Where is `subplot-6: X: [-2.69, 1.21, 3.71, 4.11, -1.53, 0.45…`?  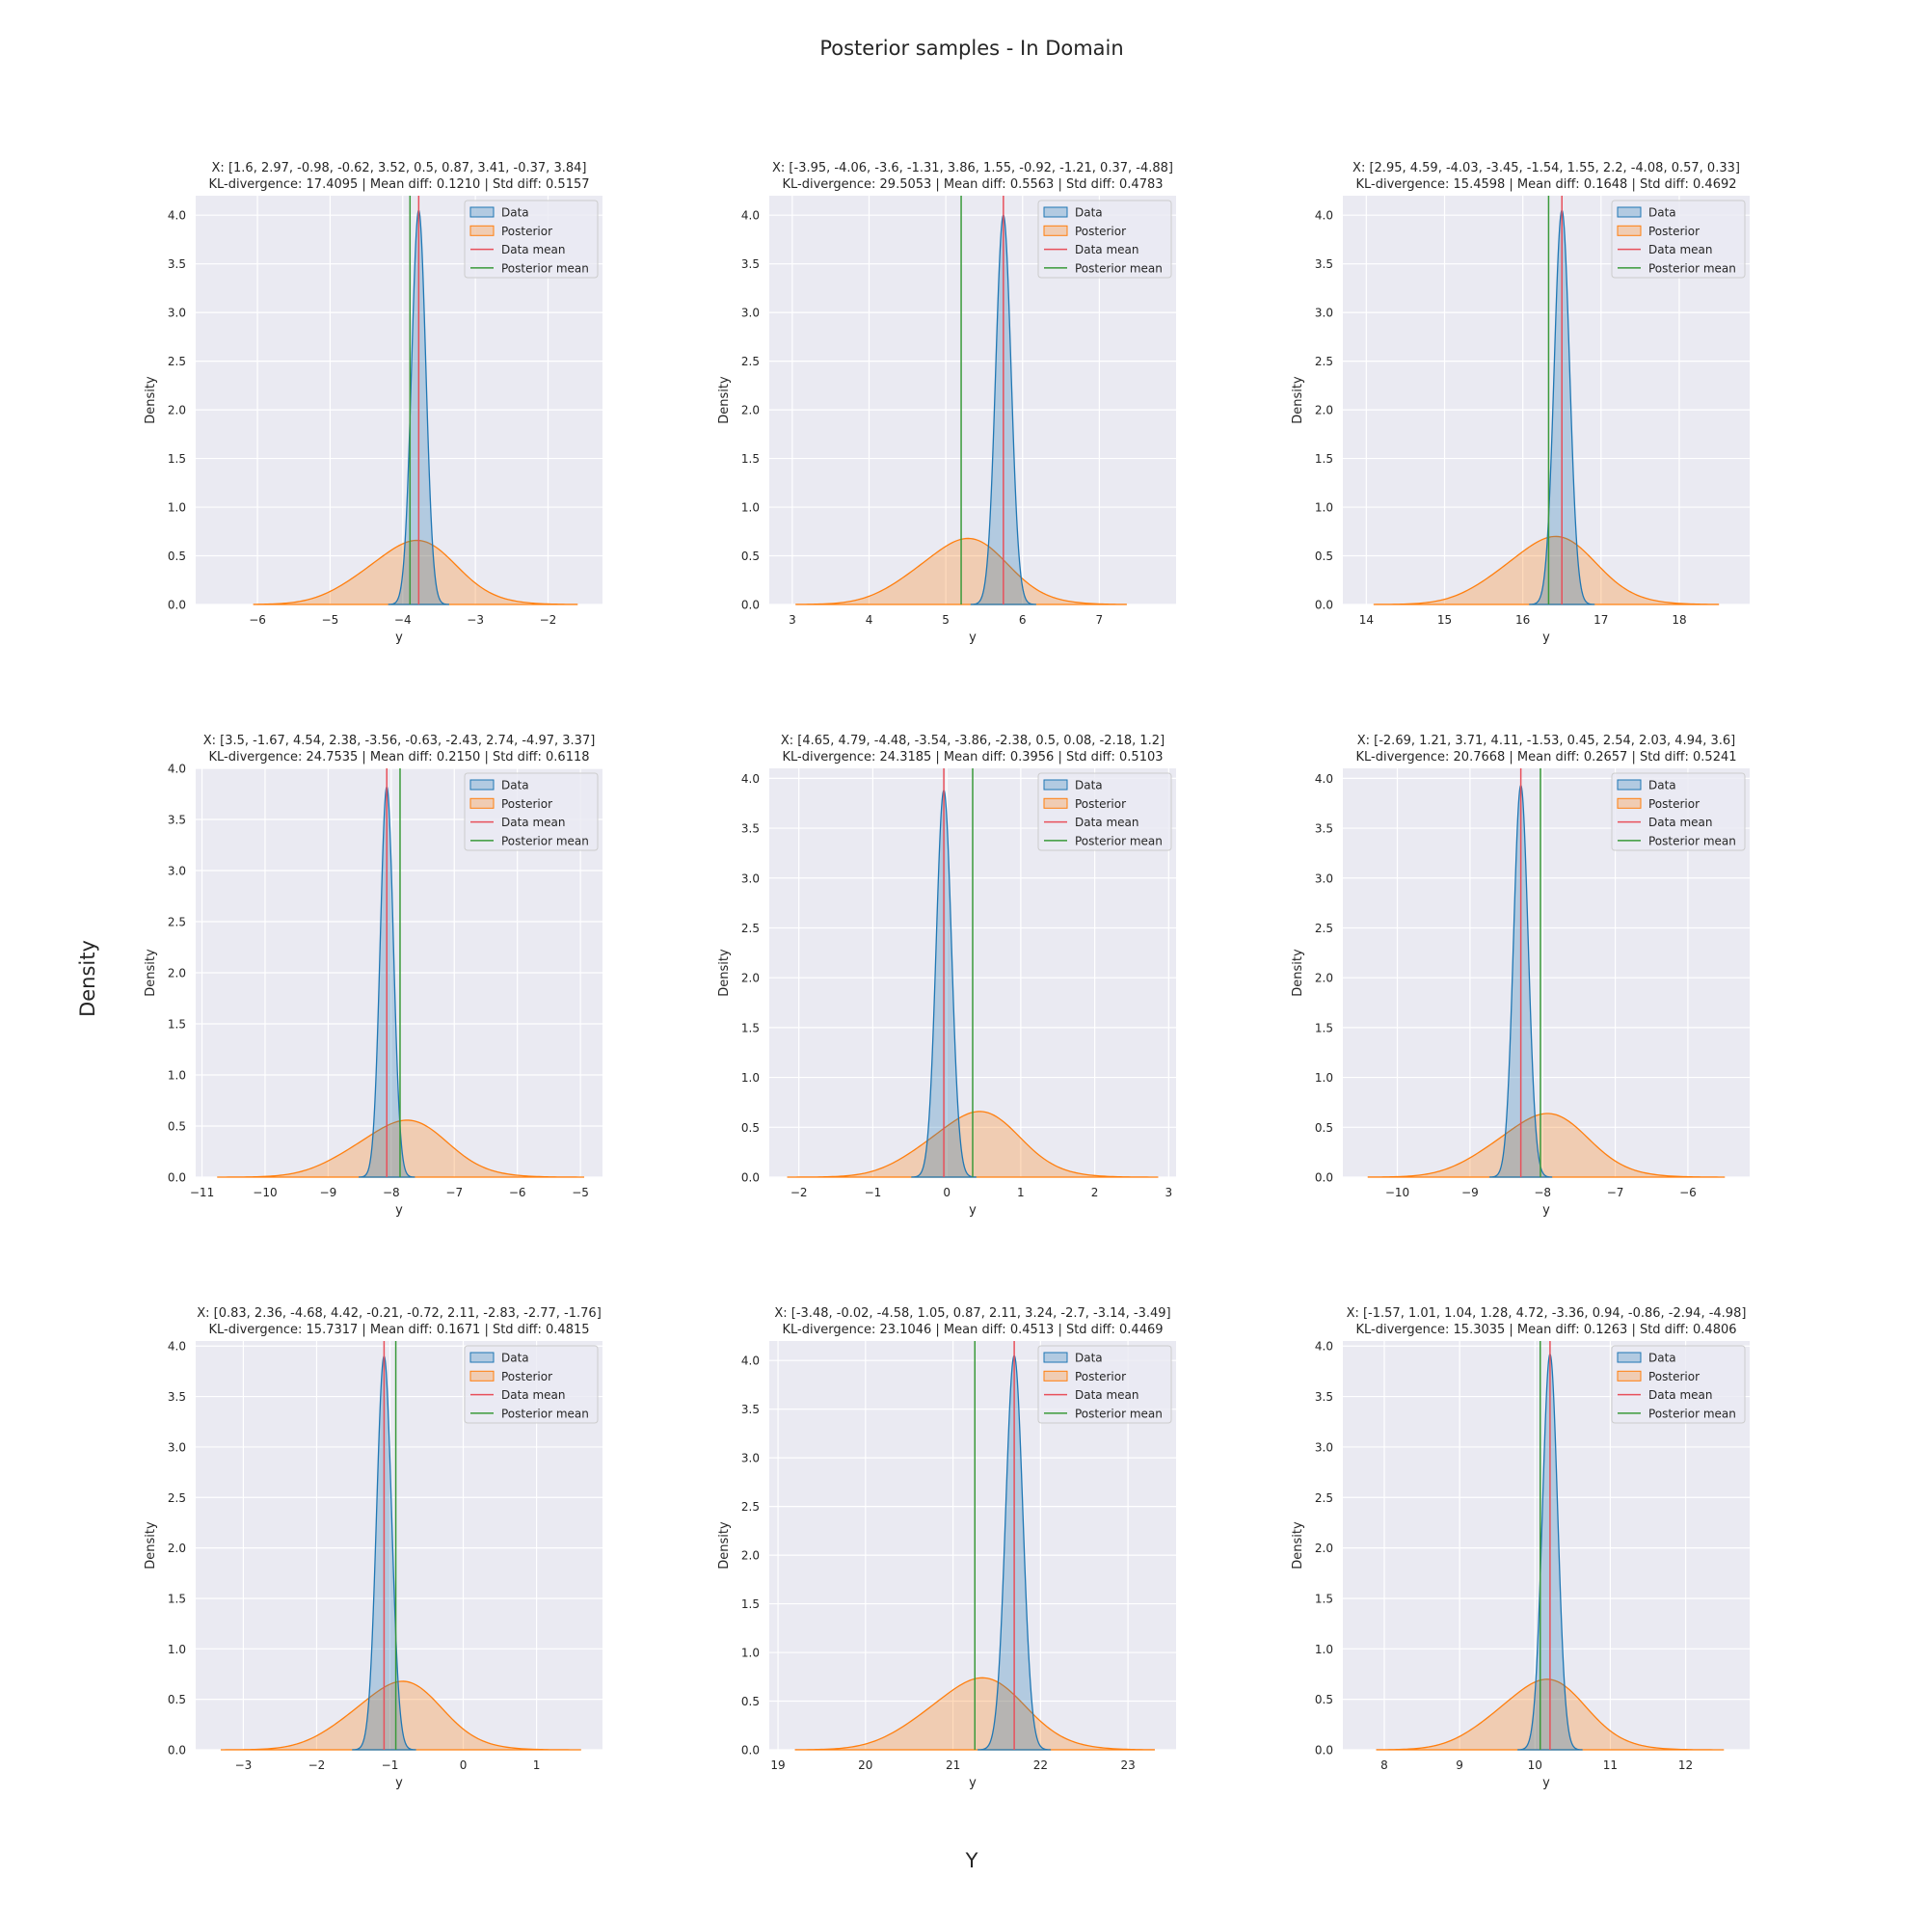
subplot-6: X: [-2.69, 1.21, 3.71, 4.11, -1.53, 0.45… is located at coordinates (1521, 976).